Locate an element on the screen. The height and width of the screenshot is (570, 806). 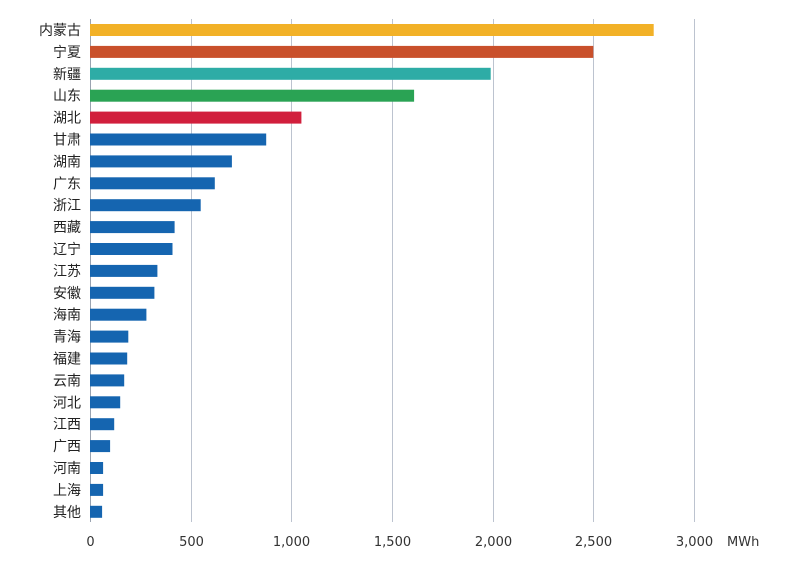
category-label: 青海 is located at coordinates (67, 338).